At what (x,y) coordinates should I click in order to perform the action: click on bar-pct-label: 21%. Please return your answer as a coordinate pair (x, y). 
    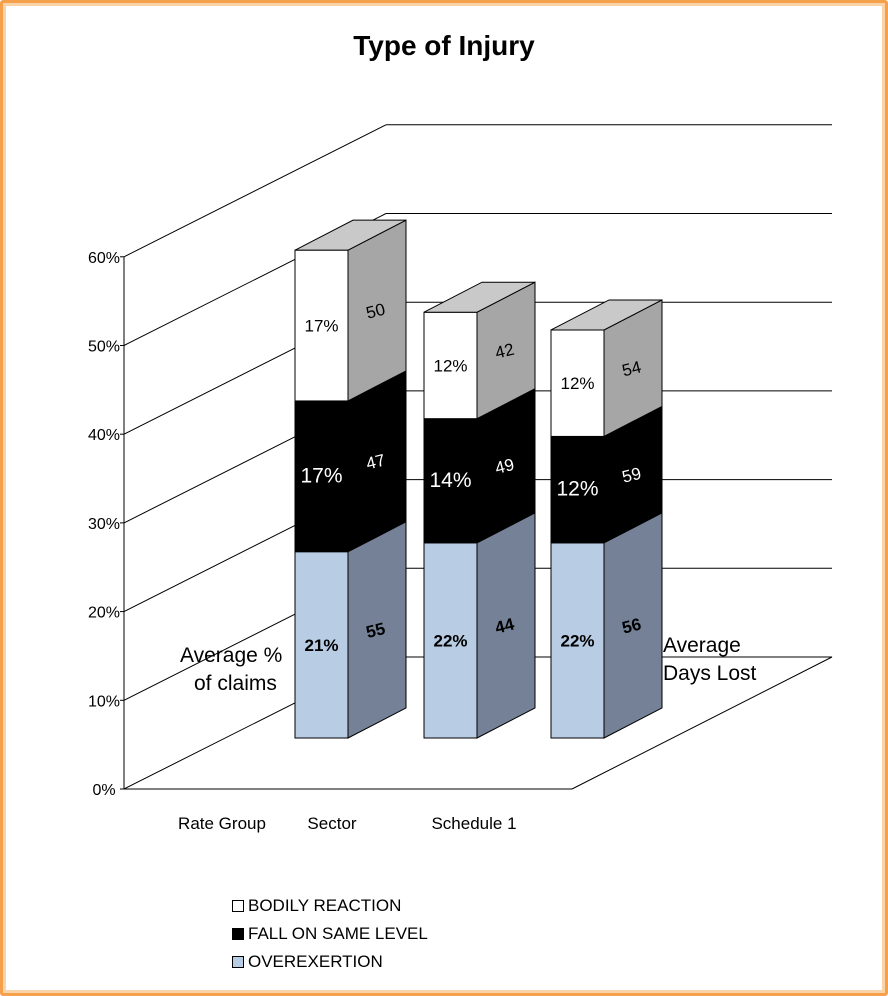
    Looking at the image, I should click on (321, 645).